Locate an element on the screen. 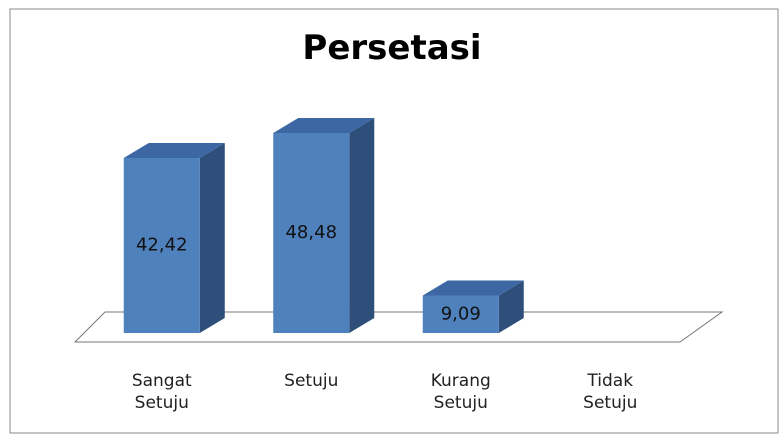  x-tick-label: Sangat Setuju is located at coordinates (161, 392).